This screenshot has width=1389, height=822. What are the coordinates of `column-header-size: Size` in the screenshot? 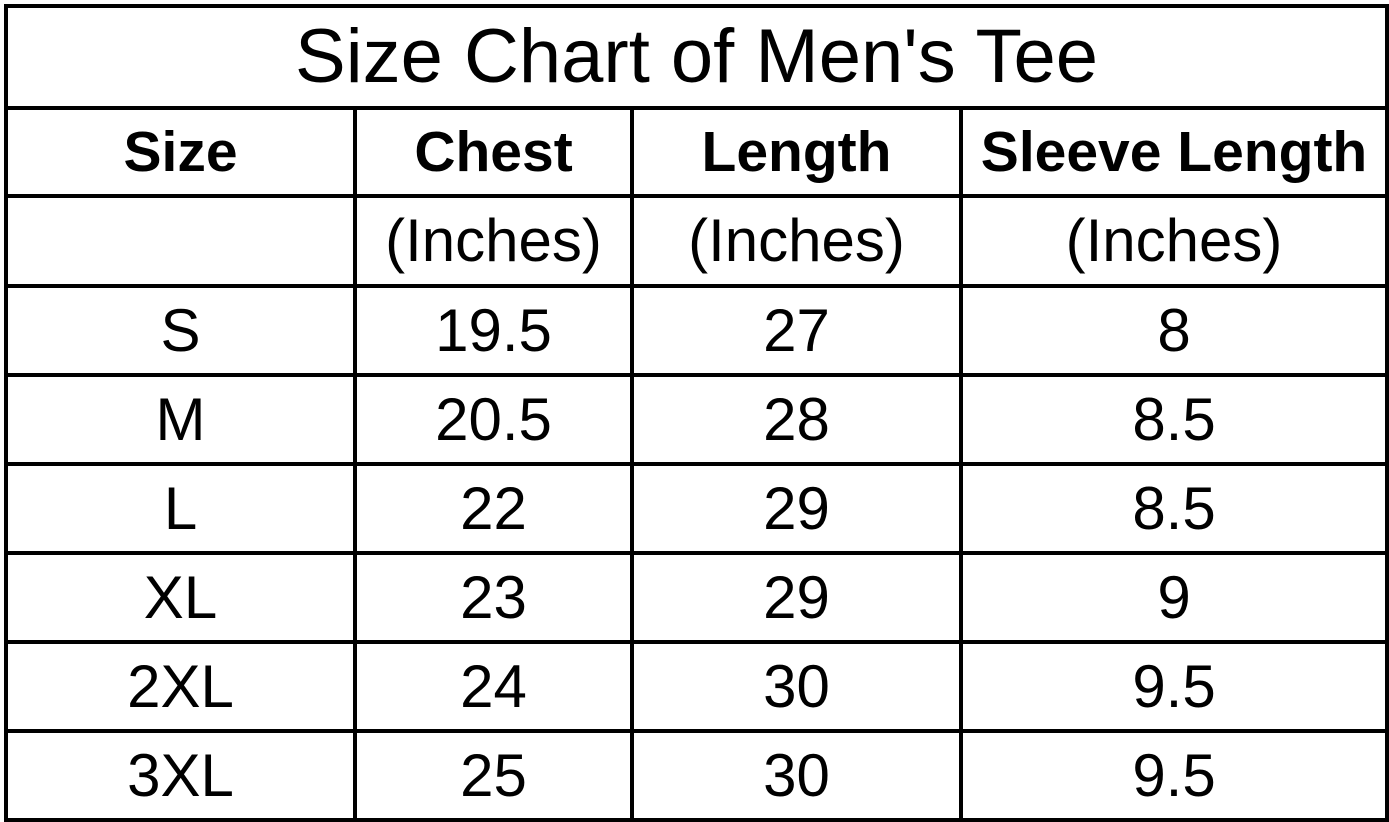 It's located at (180, 152).